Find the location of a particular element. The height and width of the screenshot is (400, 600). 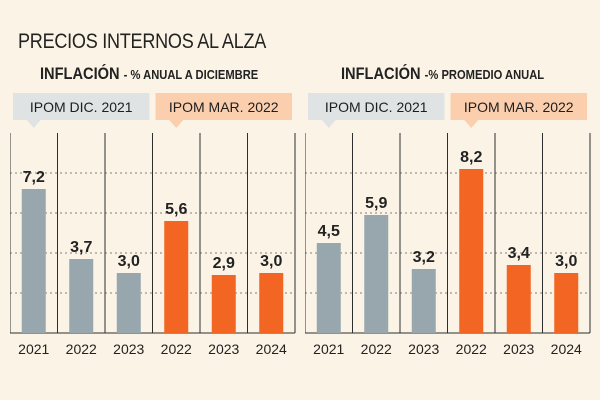

chart-title: INFLACIÓN -% PROMEDIO ANUAL is located at coordinates (442, 74).